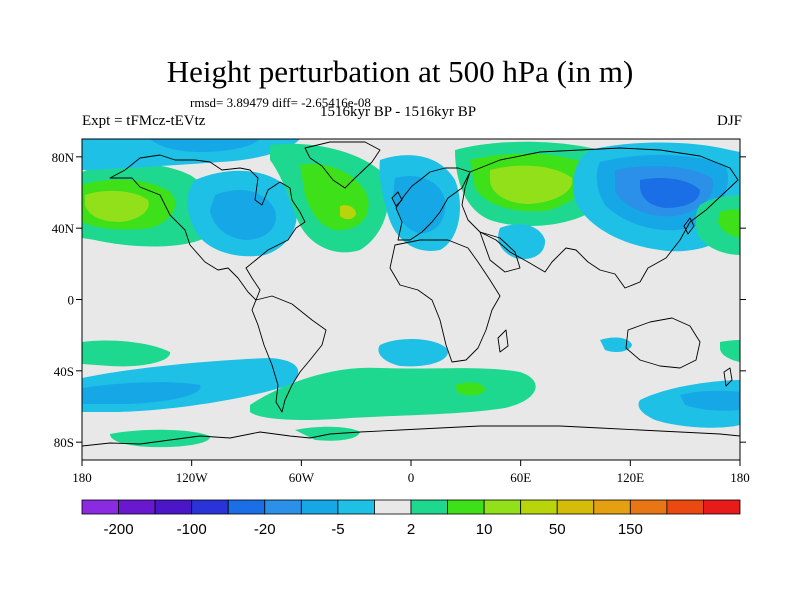 Image resolution: width=800 pixels, height=600 pixels. Describe the element at coordinates (64, 442) in the screenshot. I see `lat-tick-label: 80S` at that location.